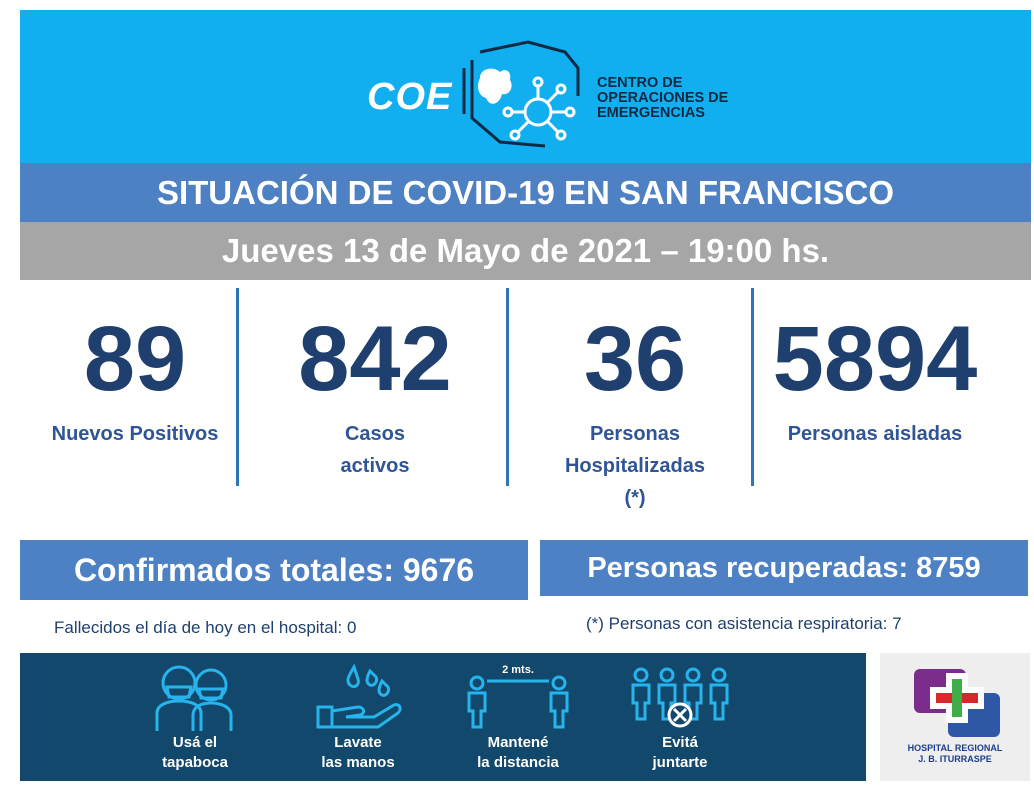 The height and width of the screenshot is (792, 1034). I want to click on hospital-name: HOSPITAL REGIONAL J. B. ITURRASPE, so click(955, 754).